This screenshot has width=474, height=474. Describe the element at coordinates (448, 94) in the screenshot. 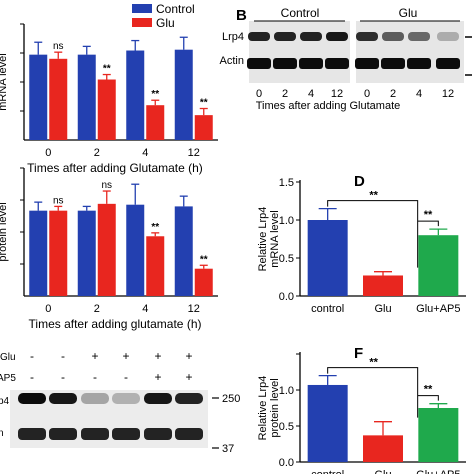

I see `blot-b-lane-label-7: 12` at that location.